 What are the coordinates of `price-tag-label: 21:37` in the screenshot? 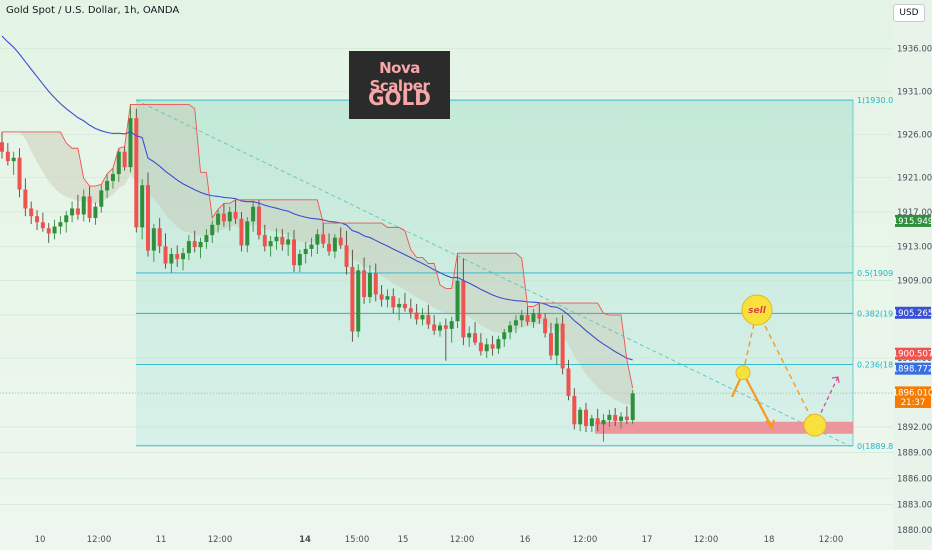 It's located at (913, 403).